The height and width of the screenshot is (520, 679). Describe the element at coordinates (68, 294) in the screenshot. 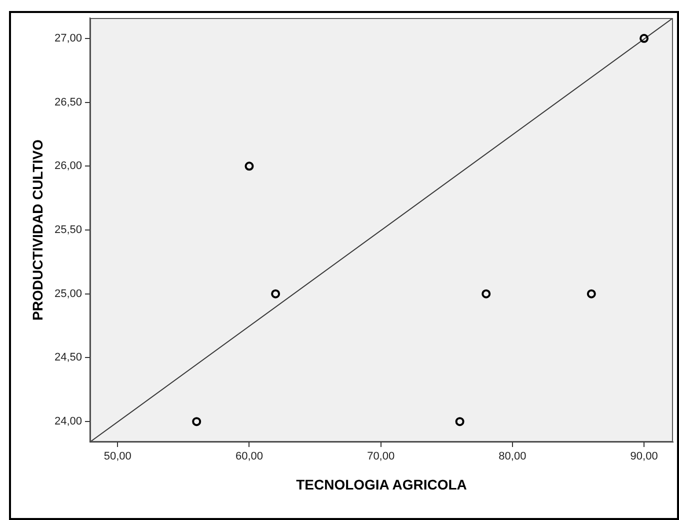

I see `y-tick-label: 25,00` at that location.